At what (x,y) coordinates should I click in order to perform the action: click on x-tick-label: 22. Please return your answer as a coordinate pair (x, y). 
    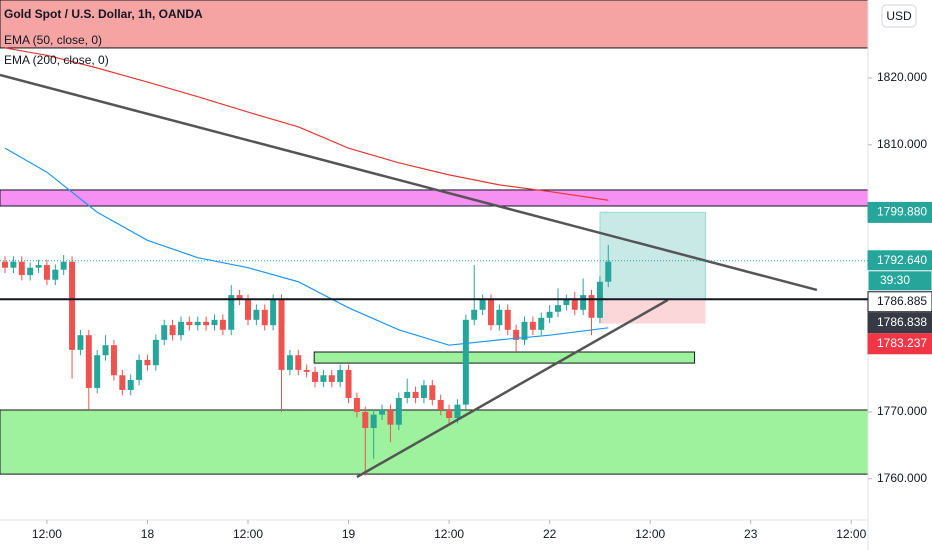
    Looking at the image, I should click on (550, 534).